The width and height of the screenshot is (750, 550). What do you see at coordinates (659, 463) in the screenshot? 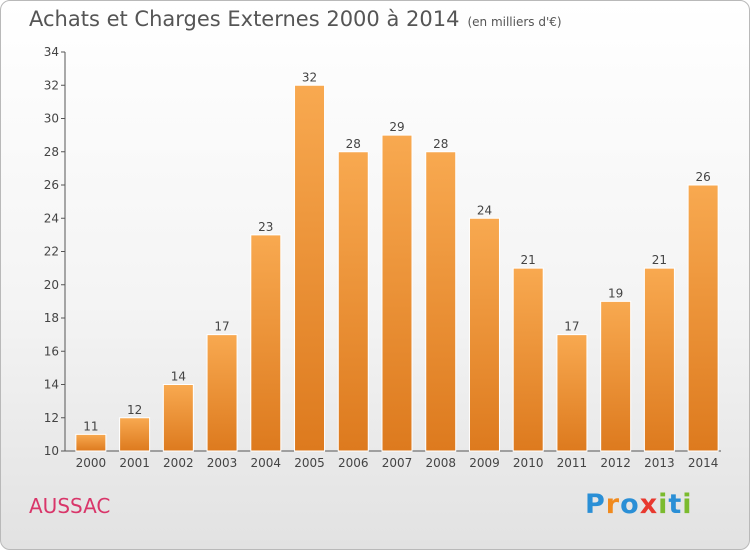
I see `x-tick-label: 2013` at bounding box center [659, 463].